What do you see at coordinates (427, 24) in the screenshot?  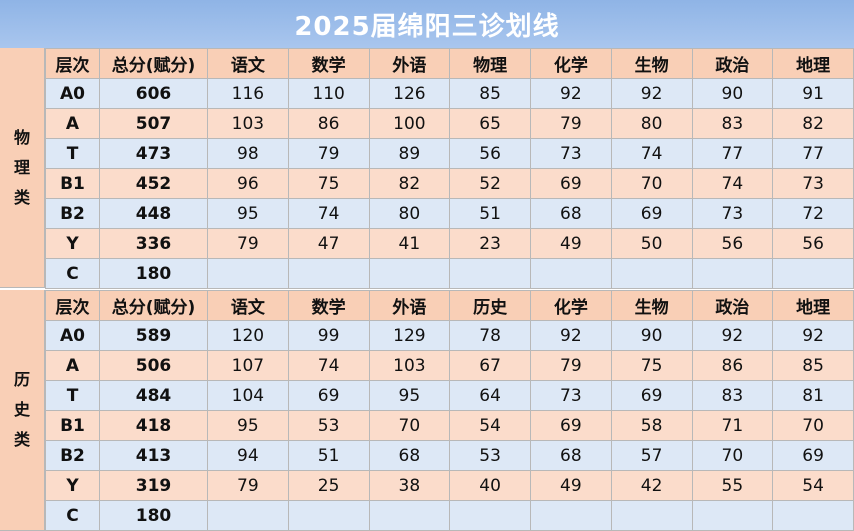 I see `page-title: 2025届绵阳三诊划线` at bounding box center [427, 24].